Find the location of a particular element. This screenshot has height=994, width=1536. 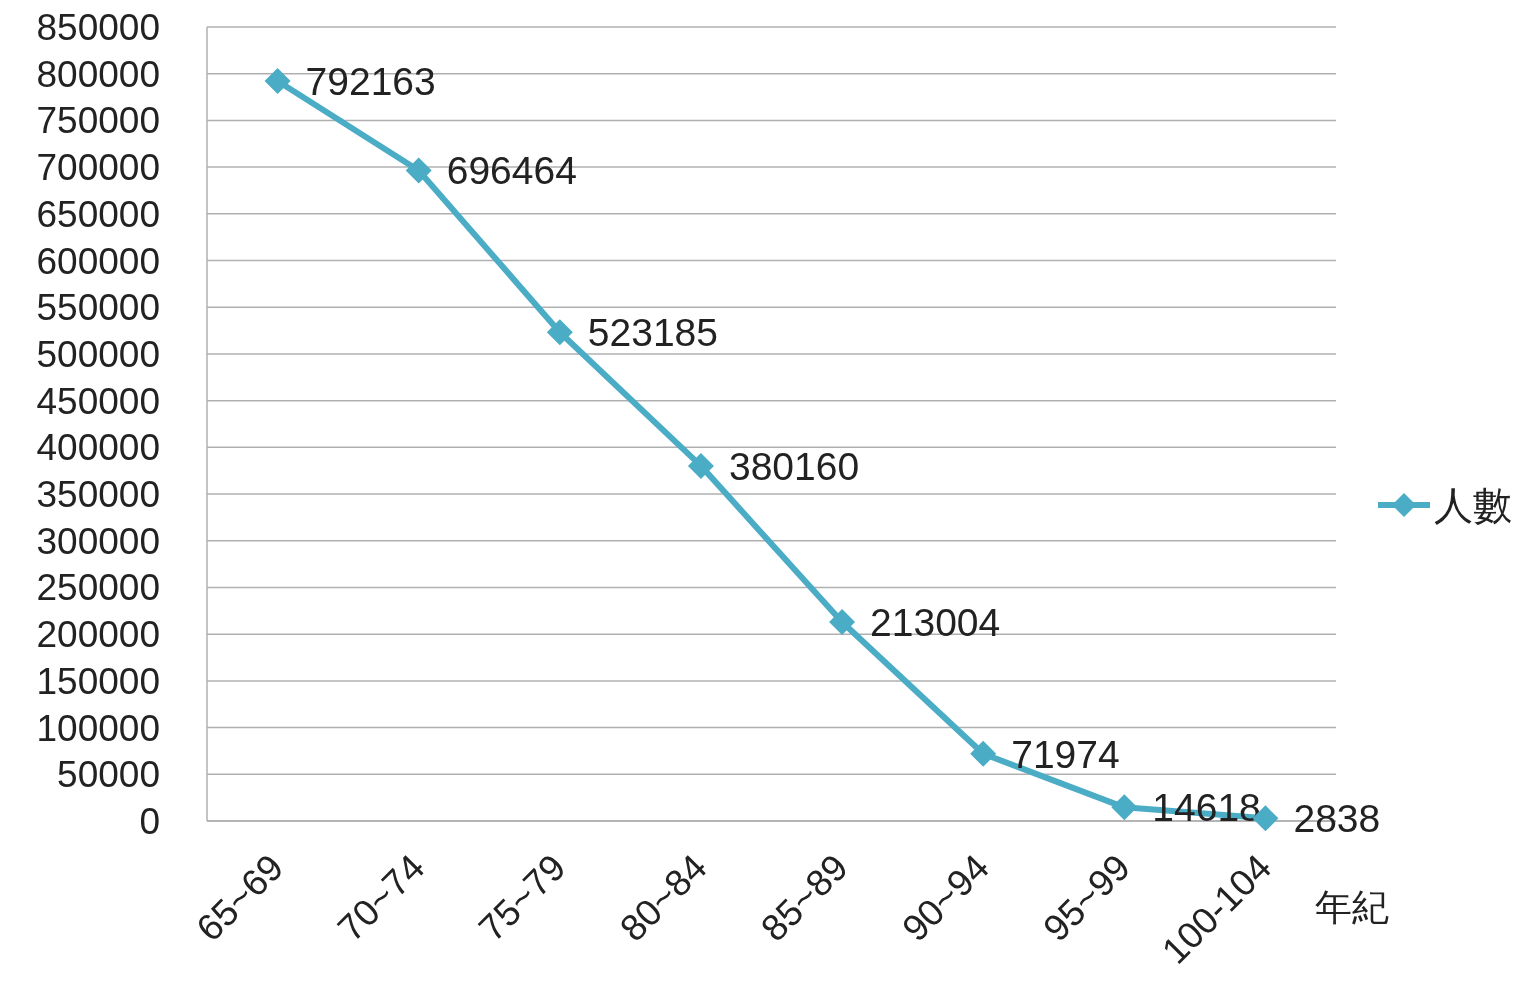

y-tick-label: 650000 is located at coordinates (98, 214).